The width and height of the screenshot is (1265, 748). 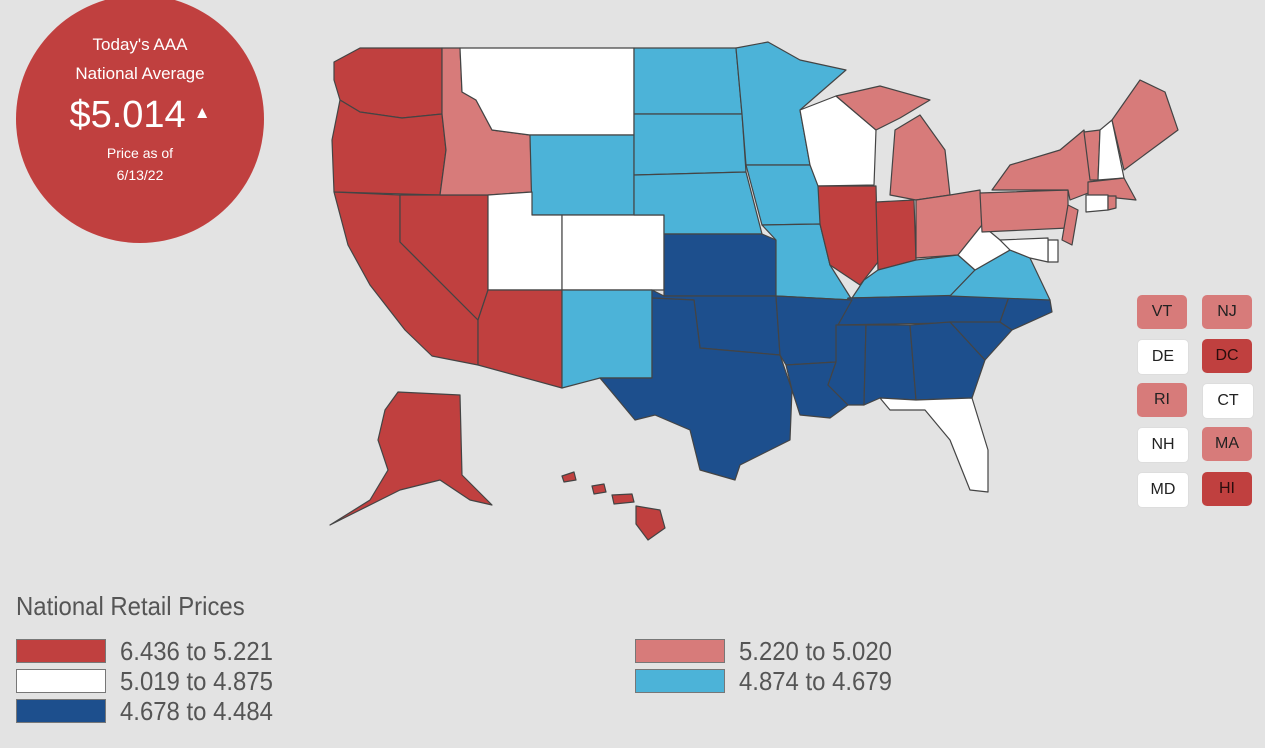 I want to click on small-state-ri: RI, so click(x=1162, y=400).